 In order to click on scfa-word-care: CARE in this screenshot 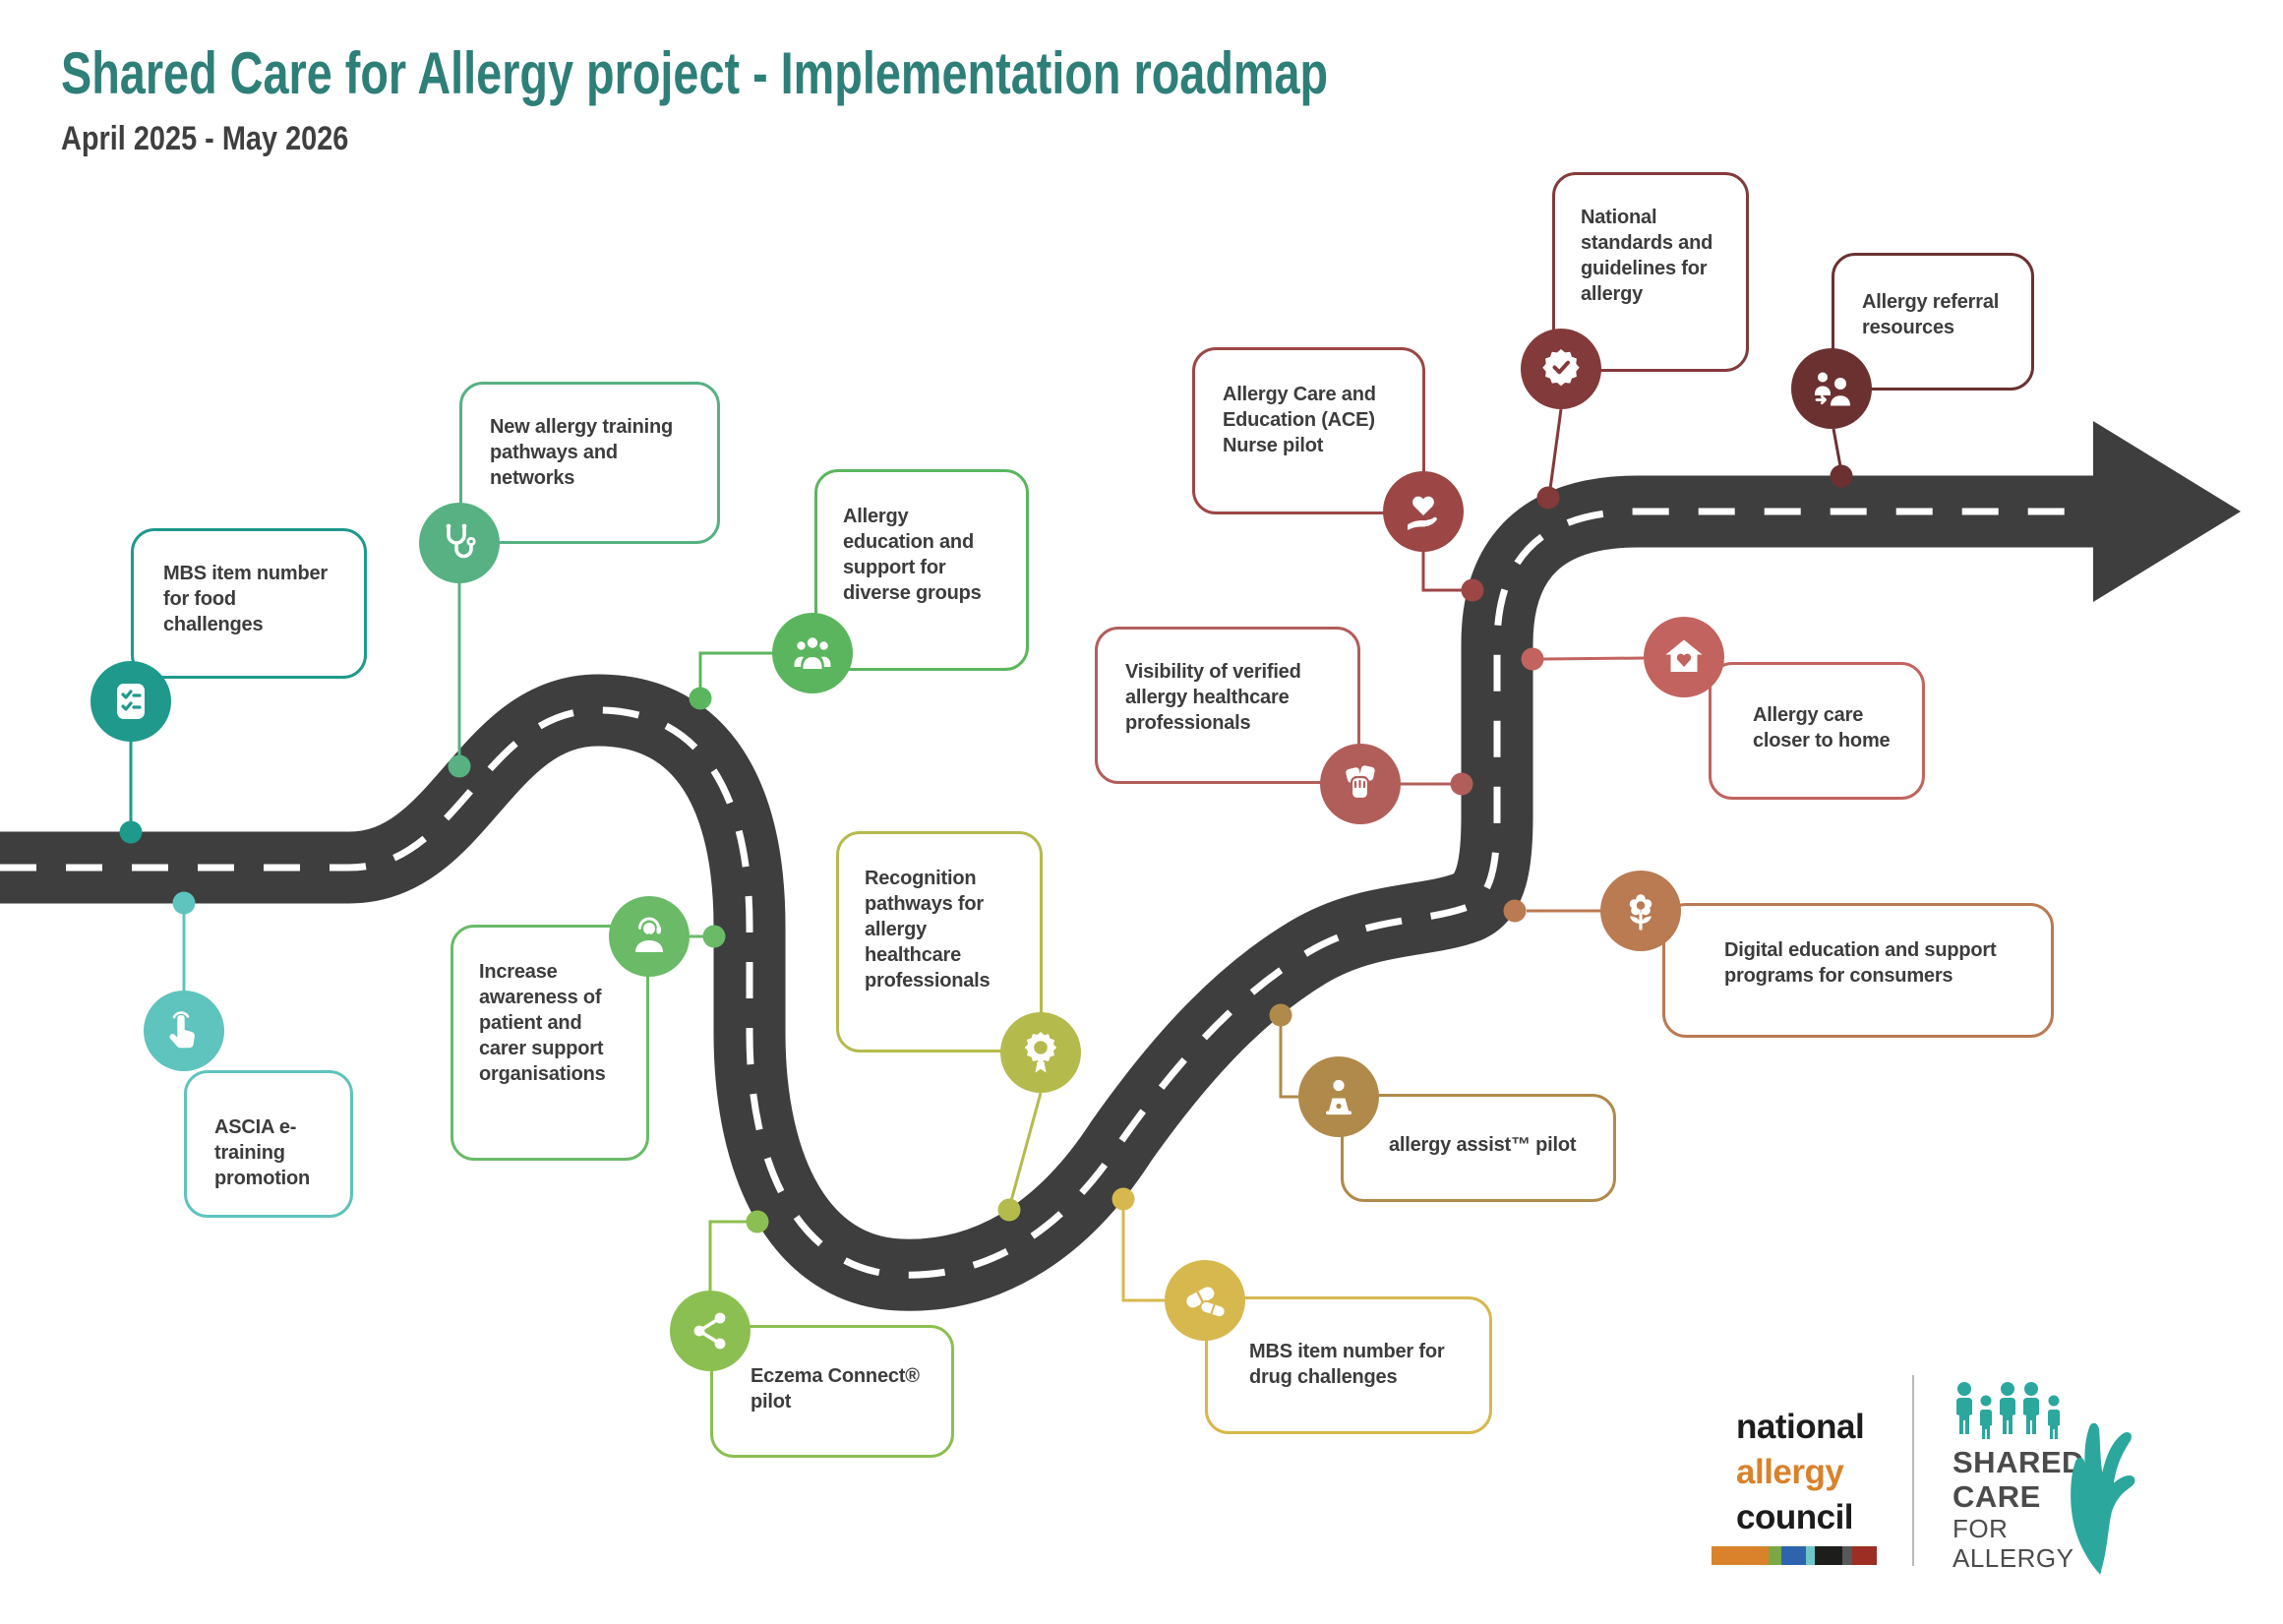, I will do `click(1997, 1496)`.